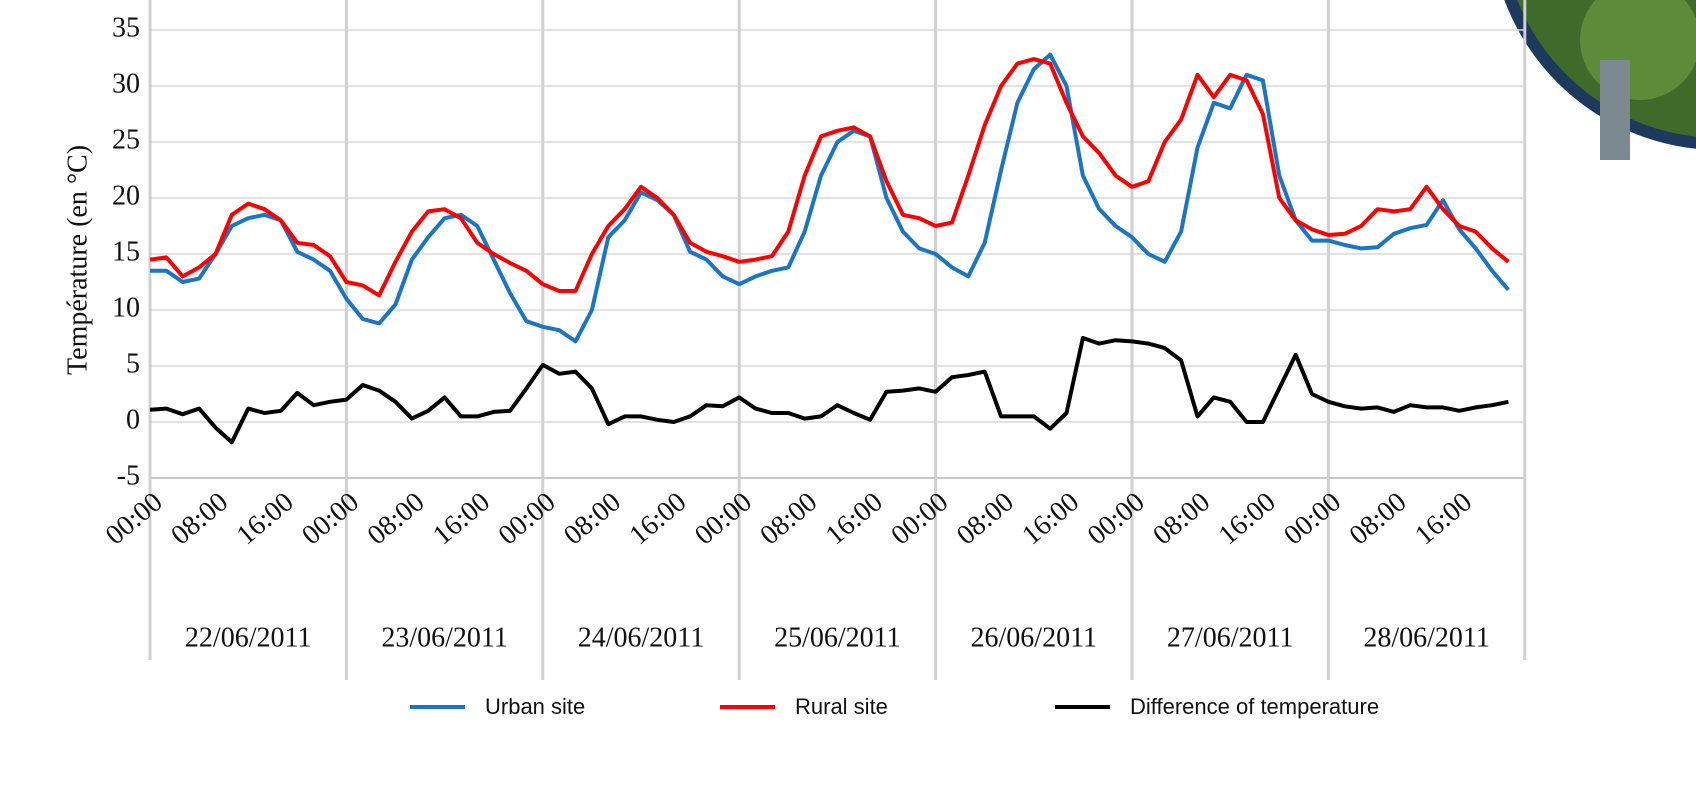 The height and width of the screenshot is (801, 1696). What do you see at coordinates (126, 251) in the screenshot?
I see `y-tick-label: 15` at bounding box center [126, 251].